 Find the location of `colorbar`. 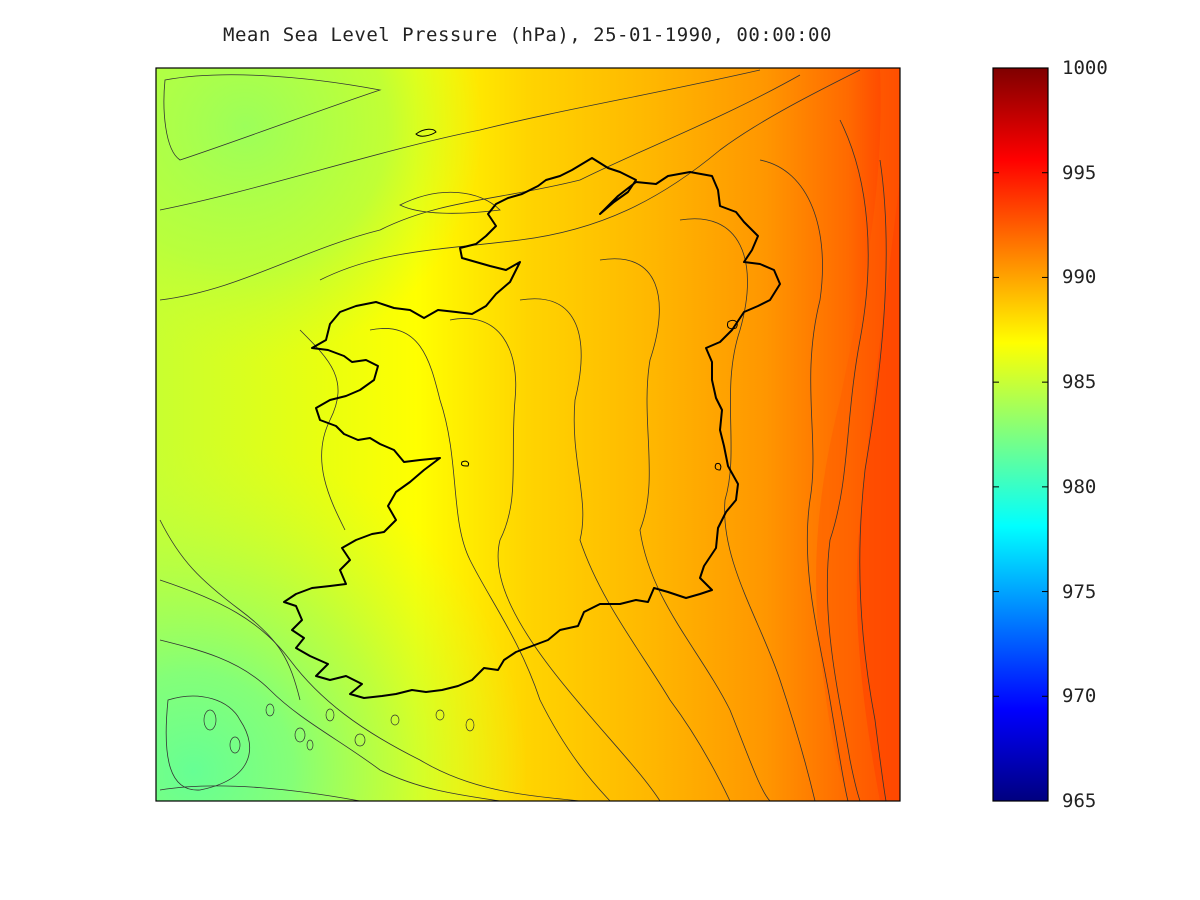

colorbar is located at coordinates (1020, 434).